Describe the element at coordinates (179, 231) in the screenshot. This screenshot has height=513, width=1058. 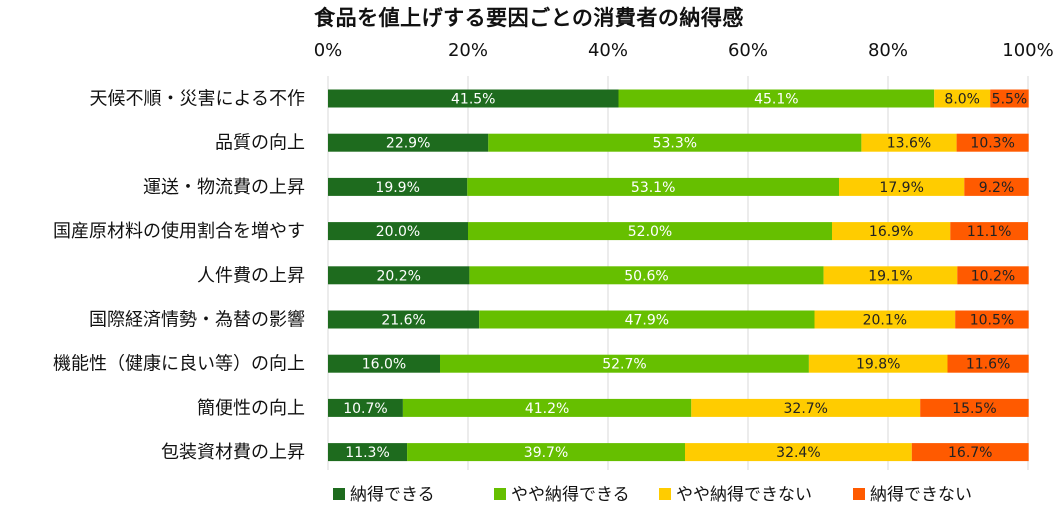
I see `category-label: 国産原材料の使用割合を増やす` at that location.